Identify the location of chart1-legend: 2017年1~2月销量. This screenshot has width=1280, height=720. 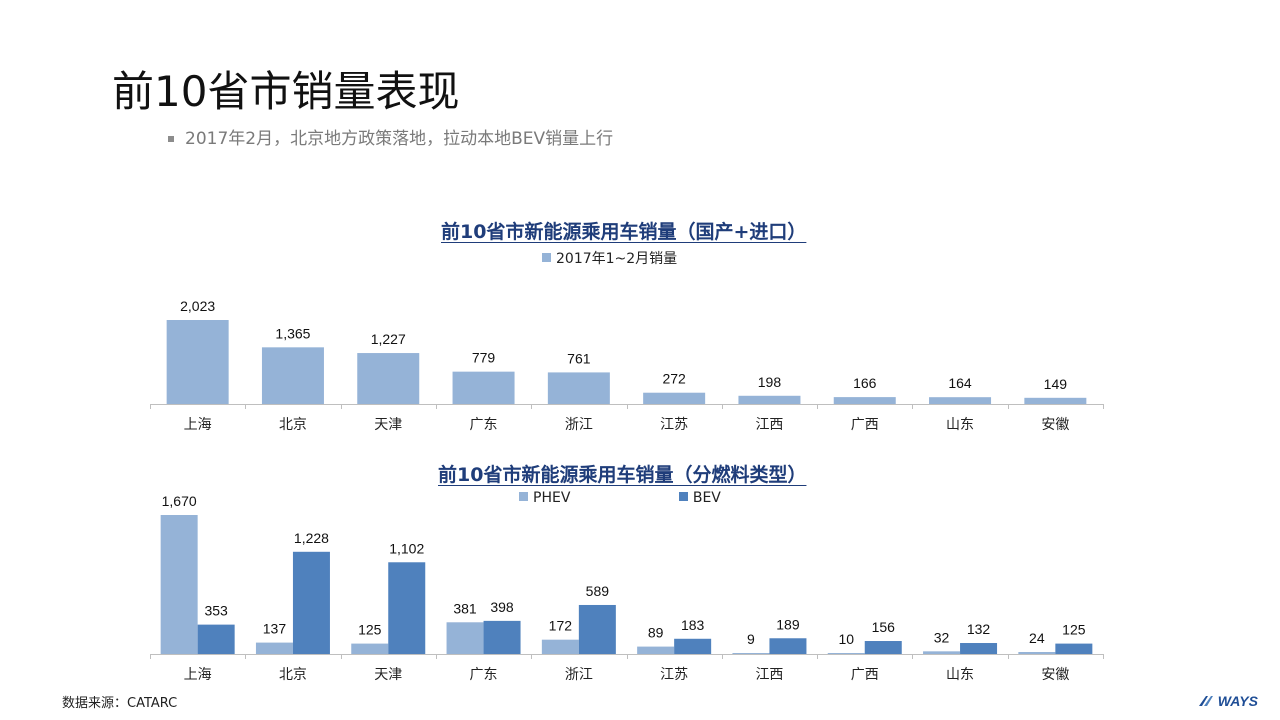
(632, 258).